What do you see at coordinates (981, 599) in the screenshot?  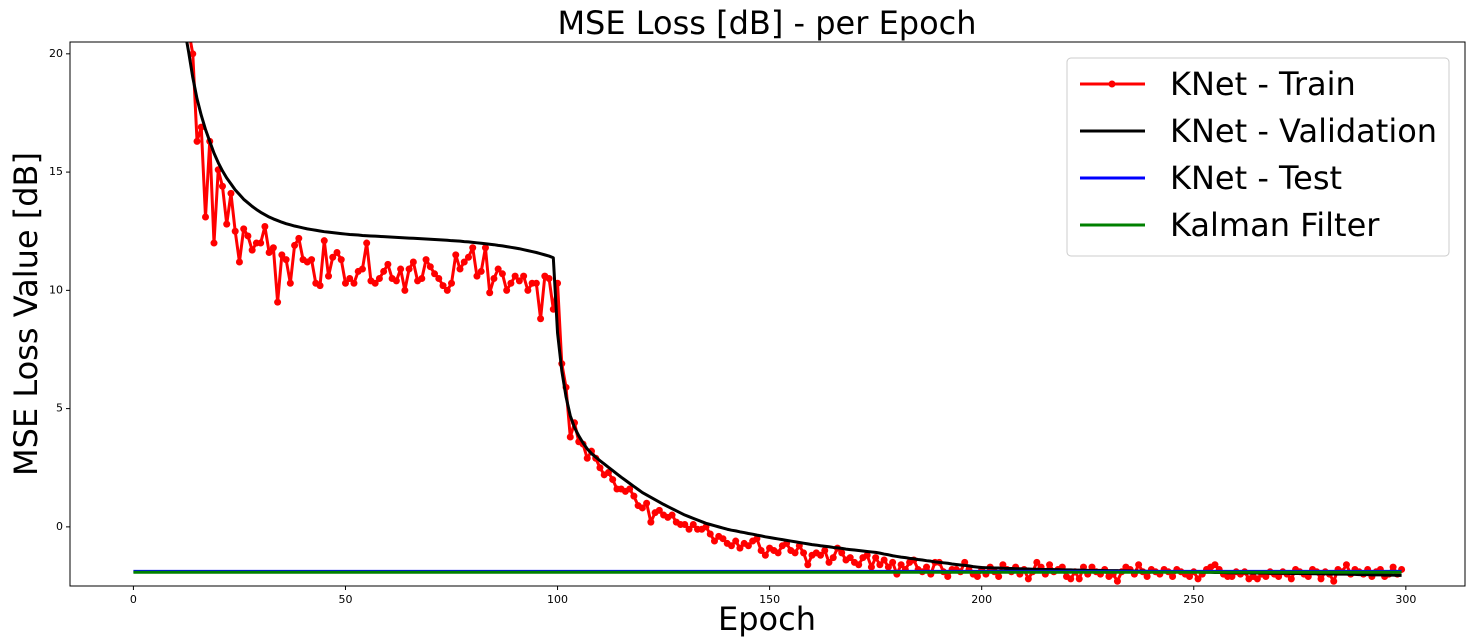 I see `x-tick-label: 200` at bounding box center [981, 599].